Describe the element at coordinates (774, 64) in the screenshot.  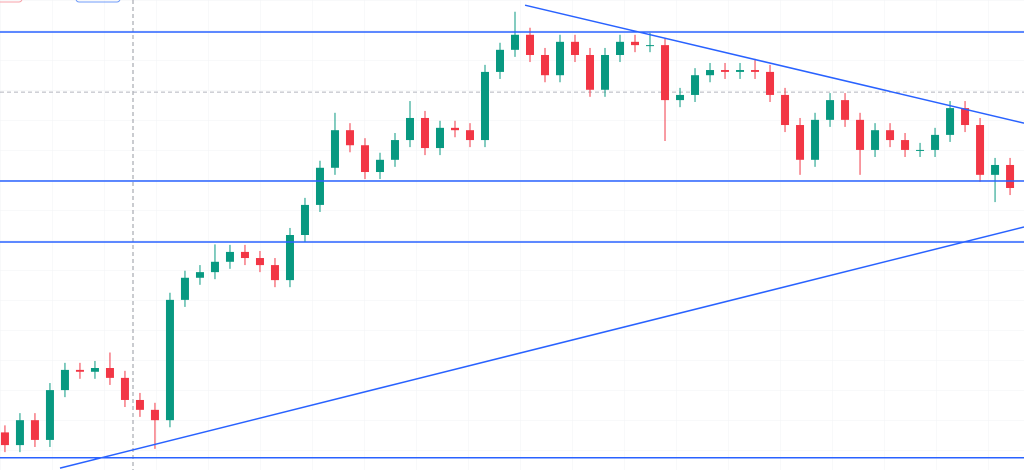
I see `trend-line` at that location.